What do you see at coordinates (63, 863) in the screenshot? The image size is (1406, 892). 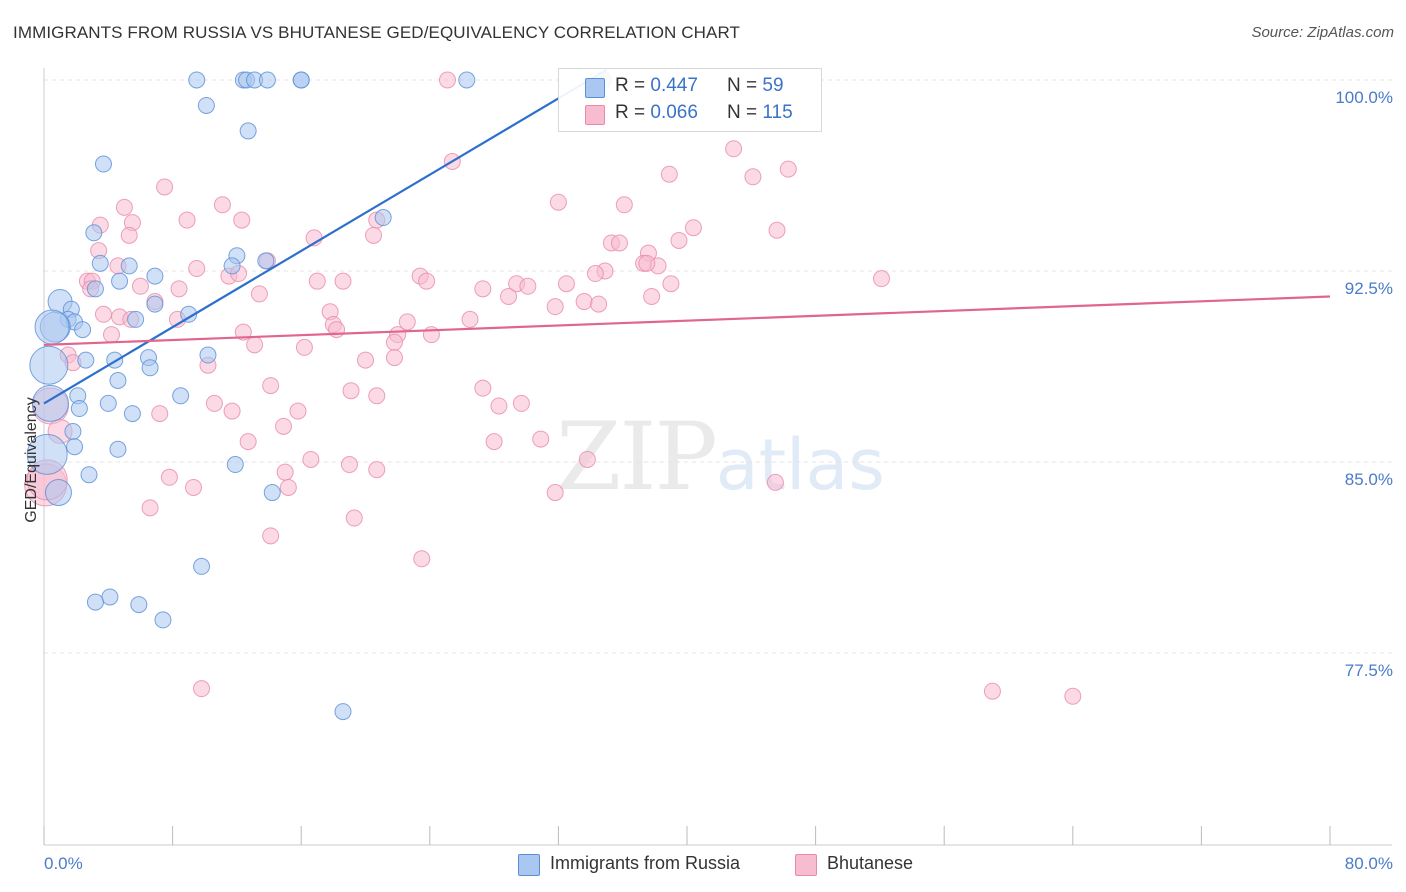 I see `x-tick-label-0: 0.0%` at bounding box center [63, 863].